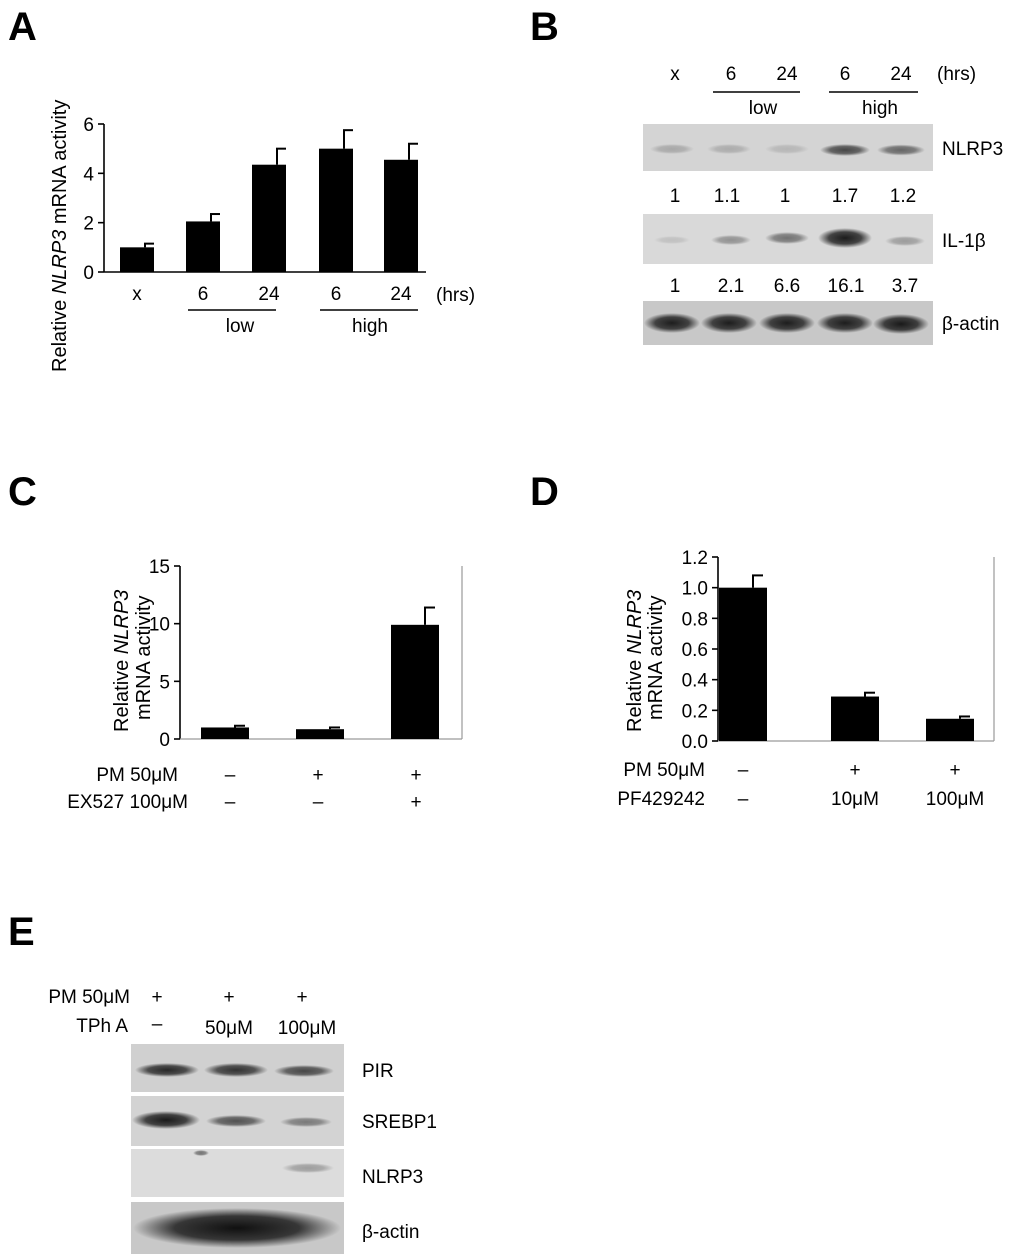  I want to click on y-tick-label: 1.2, so click(695, 558).